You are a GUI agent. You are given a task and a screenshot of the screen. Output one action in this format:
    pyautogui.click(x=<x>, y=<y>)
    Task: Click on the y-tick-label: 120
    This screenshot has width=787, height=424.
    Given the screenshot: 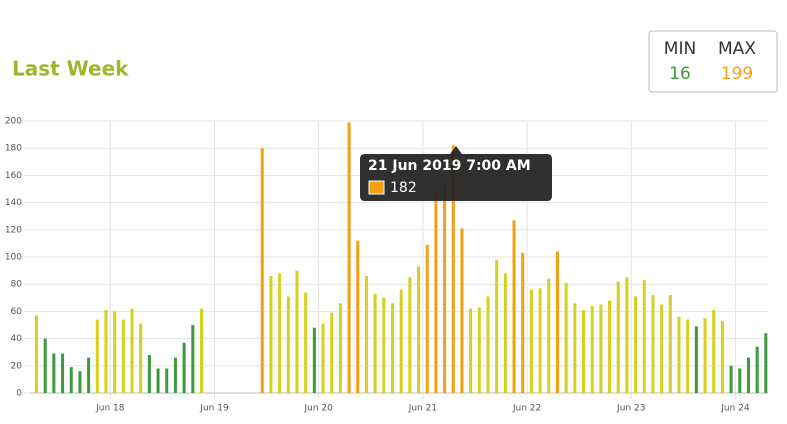 What is the action you would take?
    pyautogui.click(x=13, y=230)
    